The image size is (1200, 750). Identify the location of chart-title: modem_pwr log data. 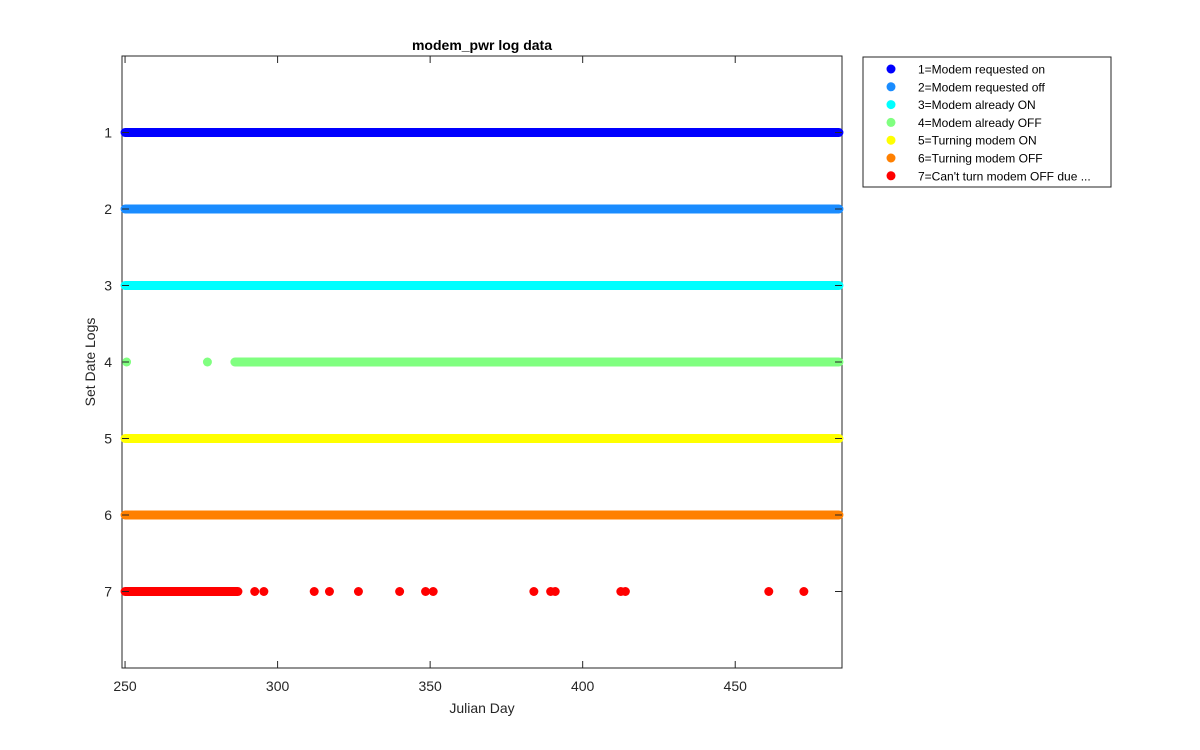
(482, 45).